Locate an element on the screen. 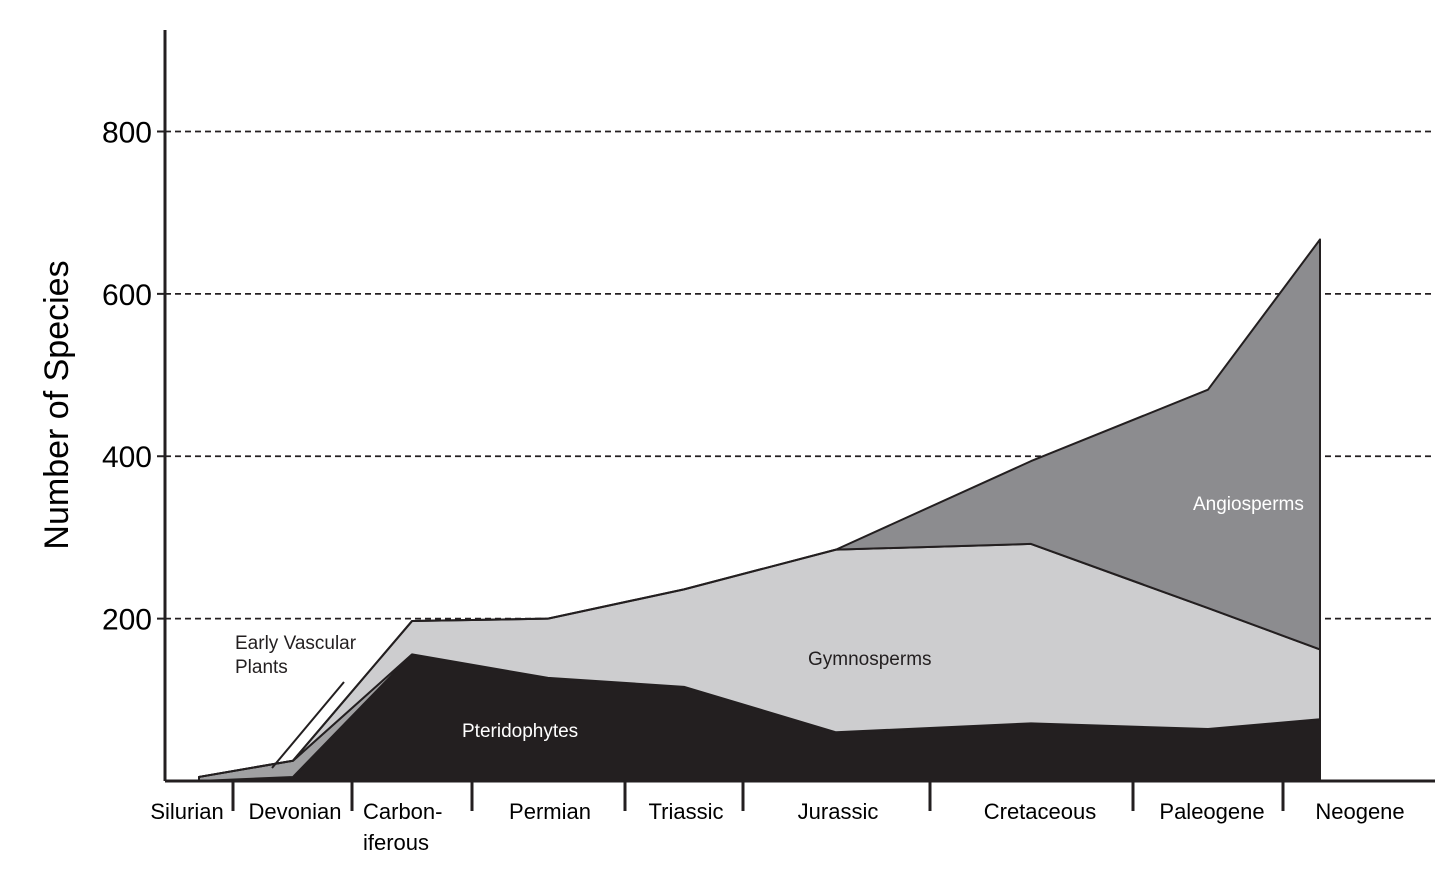 The image size is (1456, 873). x-tick-label: Silurian is located at coordinates (186, 811).